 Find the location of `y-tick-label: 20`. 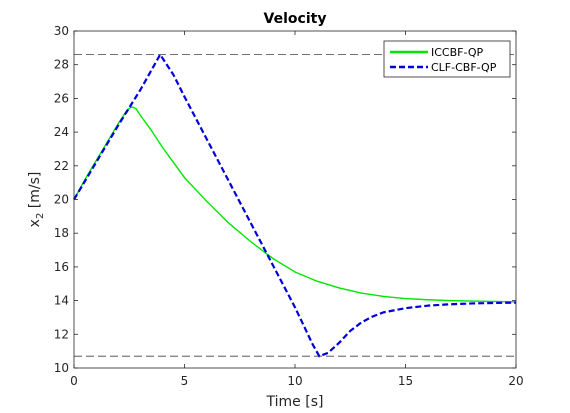

y-tick-label: 20 is located at coordinates (61, 200).